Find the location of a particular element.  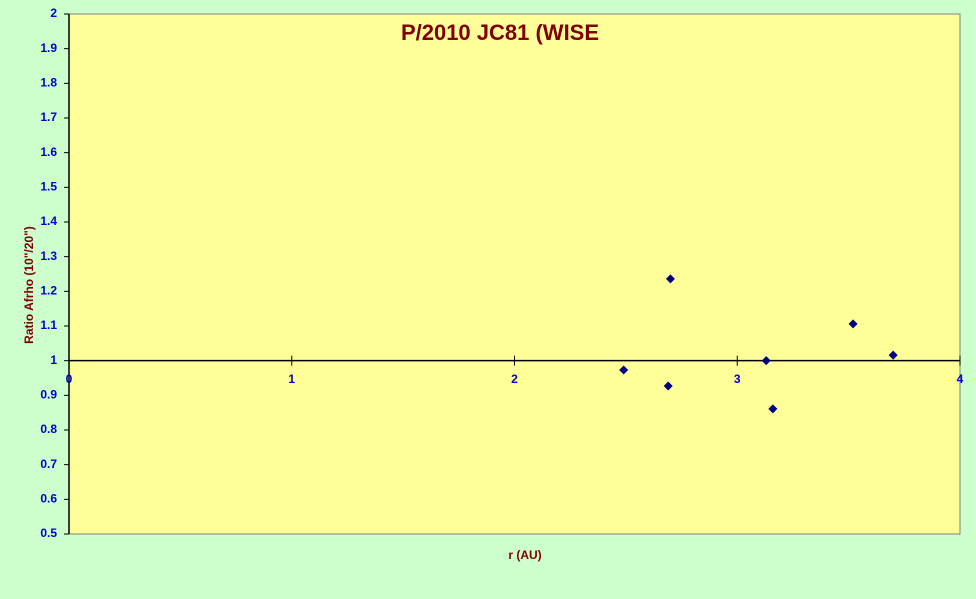

y-tick-label: 1.3 is located at coordinates (48, 256).